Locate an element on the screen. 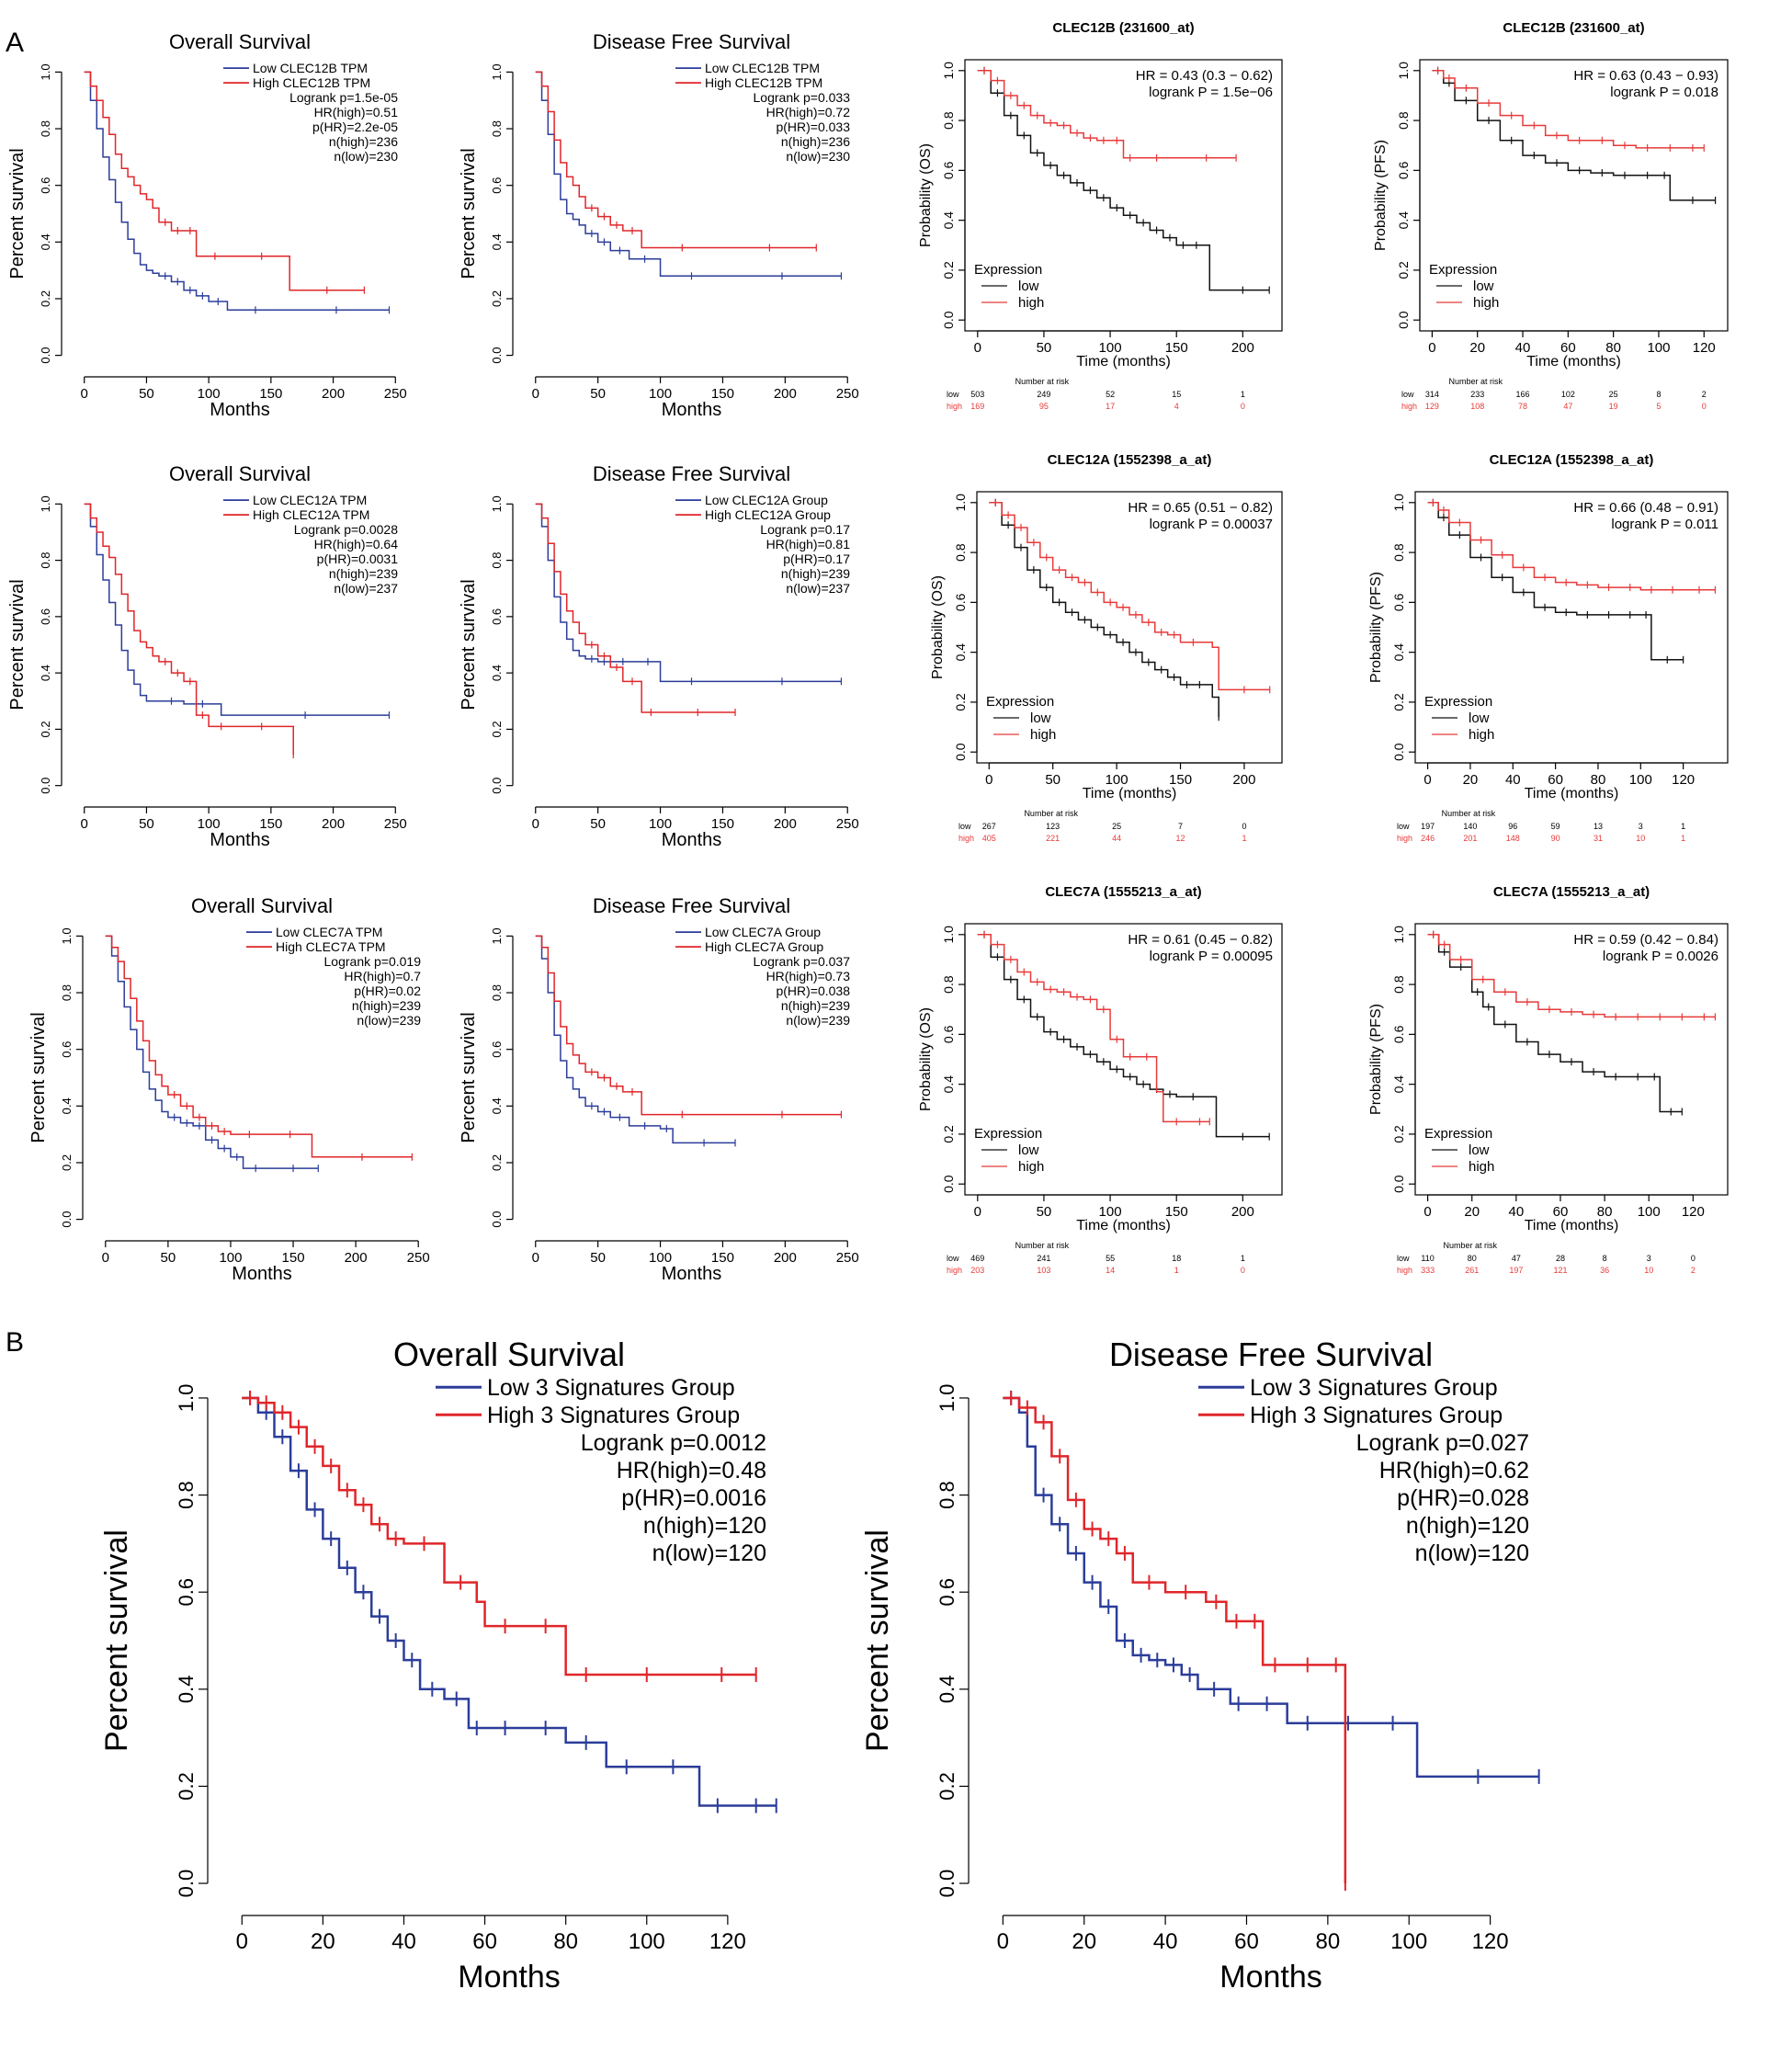 Image resolution: width=1792 pixels, height=2046 pixels. risk-count-low: 8 is located at coordinates (1658, 394).